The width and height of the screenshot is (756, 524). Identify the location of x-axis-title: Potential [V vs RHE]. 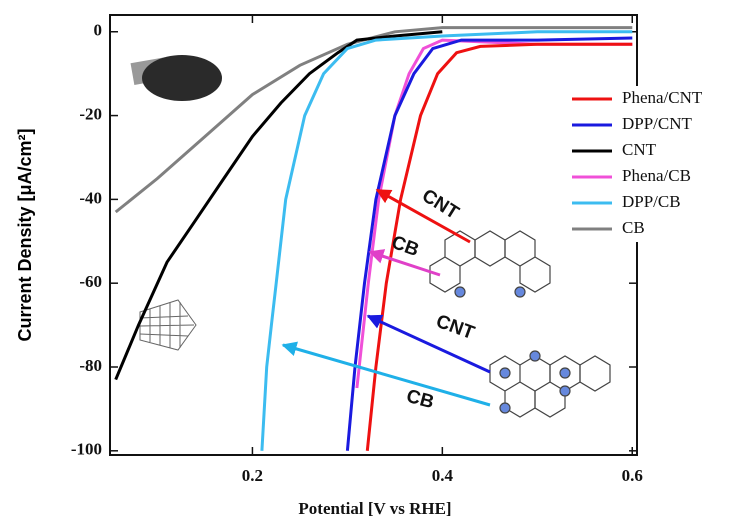
(374, 508).